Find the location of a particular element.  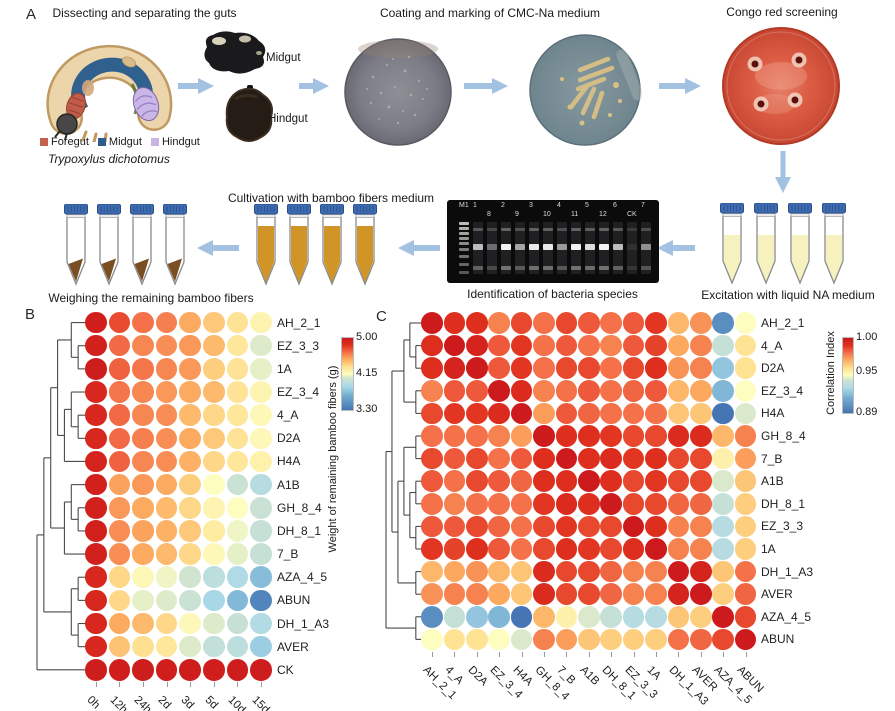

colorbar-tick: 3.30 is located at coordinates (367, 409).